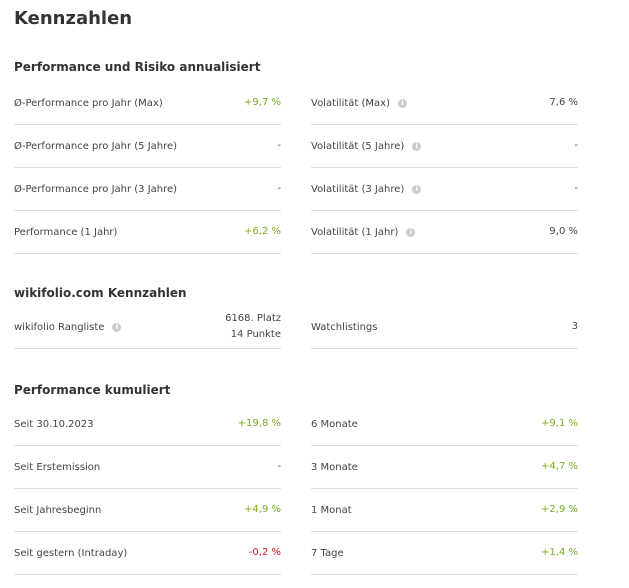 This screenshot has width=629, height=588. Describe the element at coordinates (95, 189) in the screenshot. I see `metric-label-group: Ø-Performance pro Jahr (3 Jahre)` at that location.